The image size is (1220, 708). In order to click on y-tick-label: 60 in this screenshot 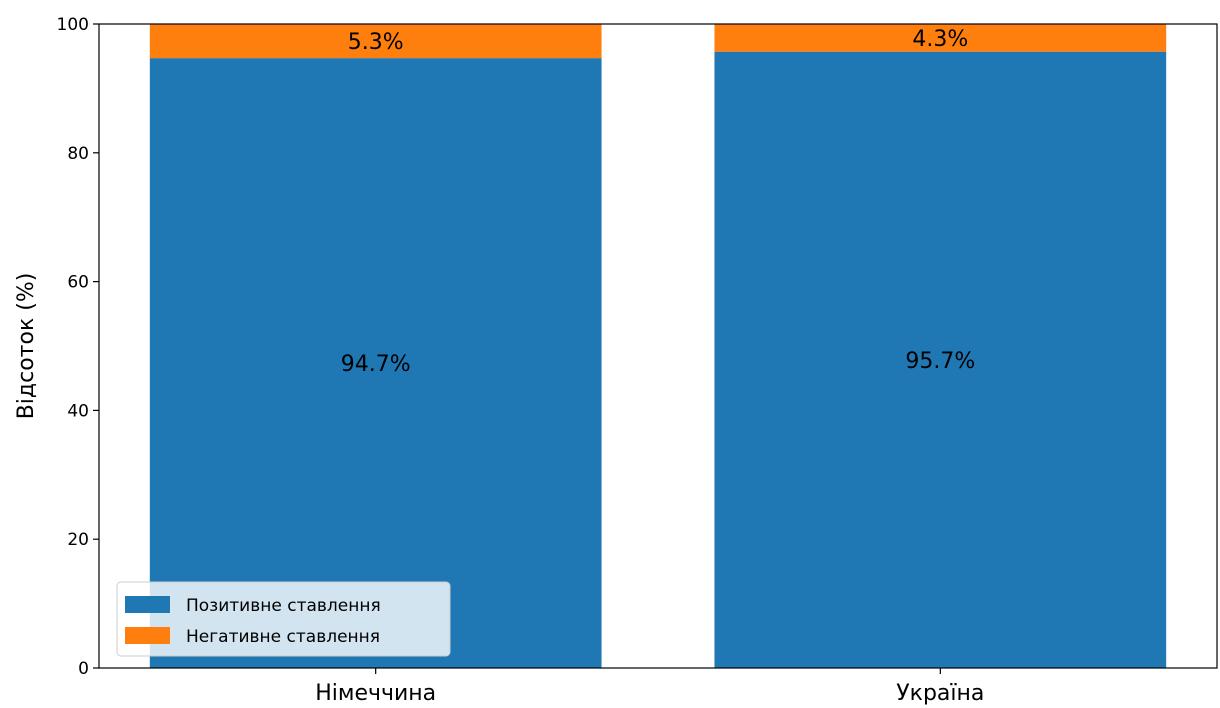, I will do `click(78, 283)`.